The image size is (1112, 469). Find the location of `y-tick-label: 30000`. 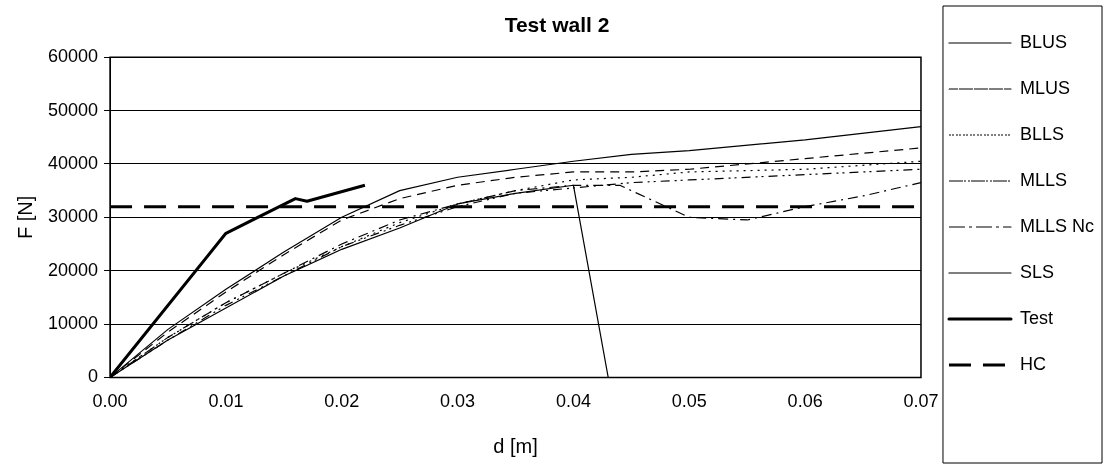

y-tick-label: 30000 is located at coordinates (73, 216).